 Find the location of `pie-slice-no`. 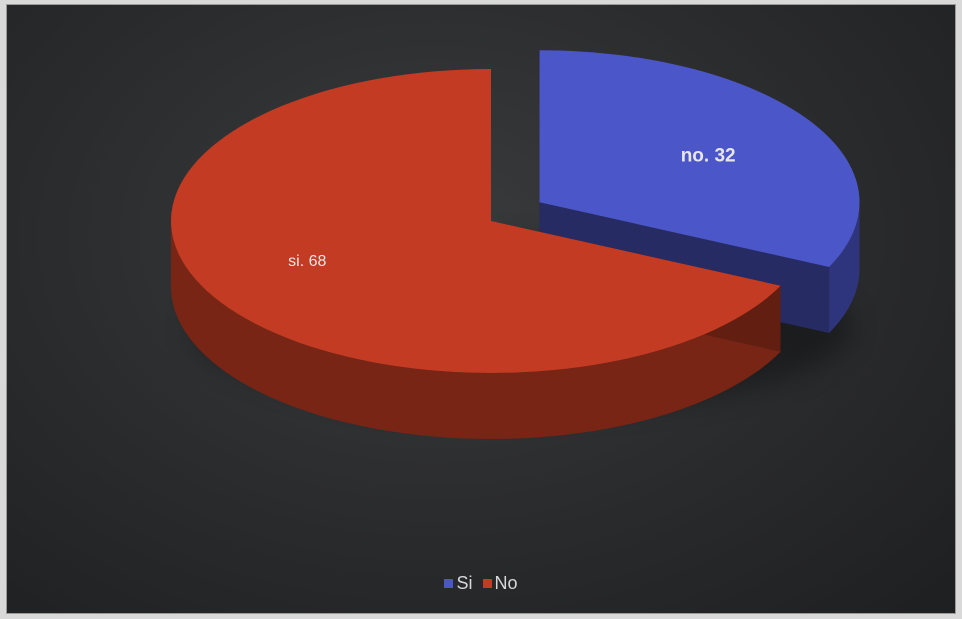

pie-slice-no is located at coordinates (699, 158).